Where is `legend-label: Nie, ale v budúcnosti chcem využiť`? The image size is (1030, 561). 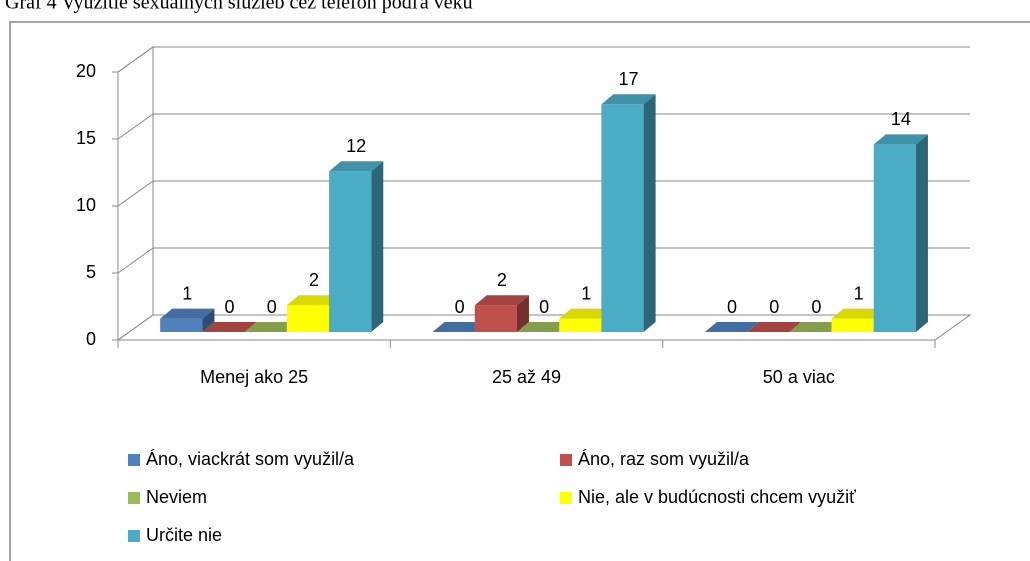 legend-label: Nie, ale v budúcnosti chcem využiť is located at coordinates (717, 497).